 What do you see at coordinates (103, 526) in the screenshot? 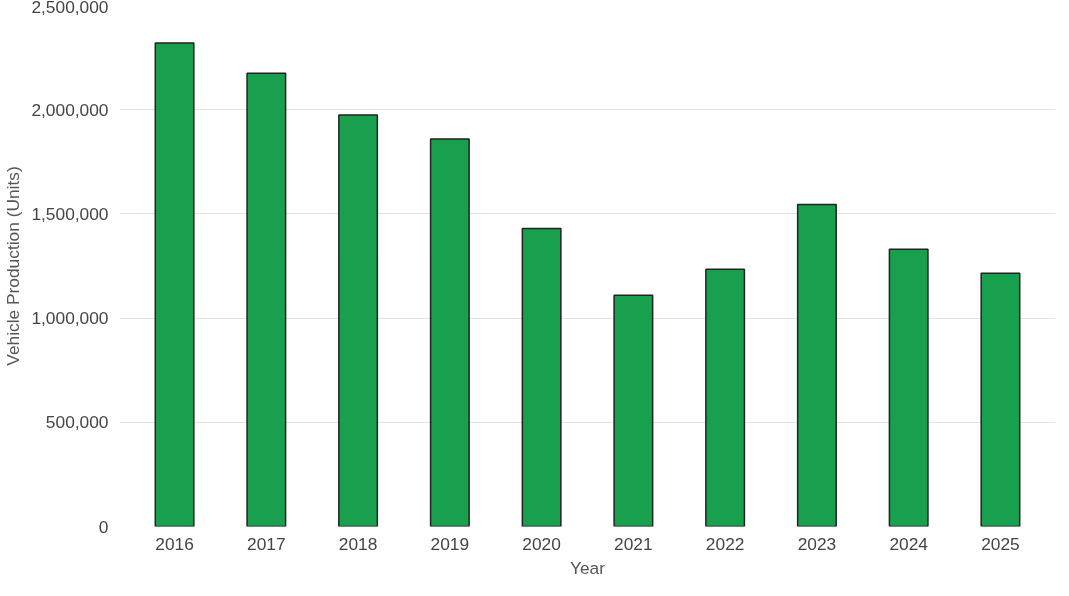
I see `y-tick-label: 0` at bounding box center [103, 526].